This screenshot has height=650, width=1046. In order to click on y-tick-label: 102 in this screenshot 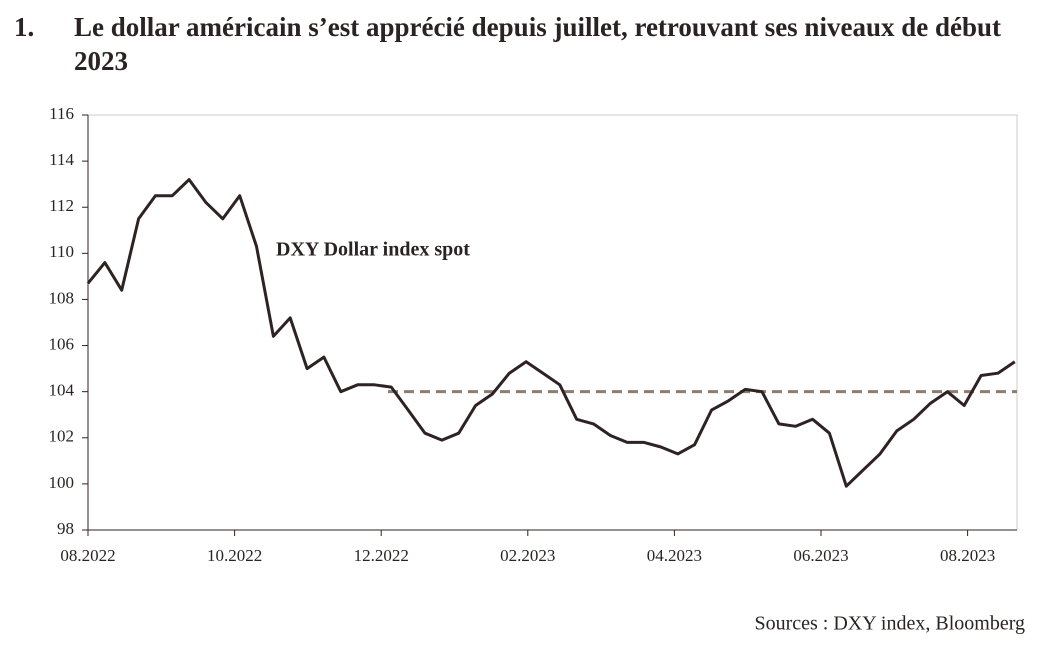, I will do `click(62, 436)`.